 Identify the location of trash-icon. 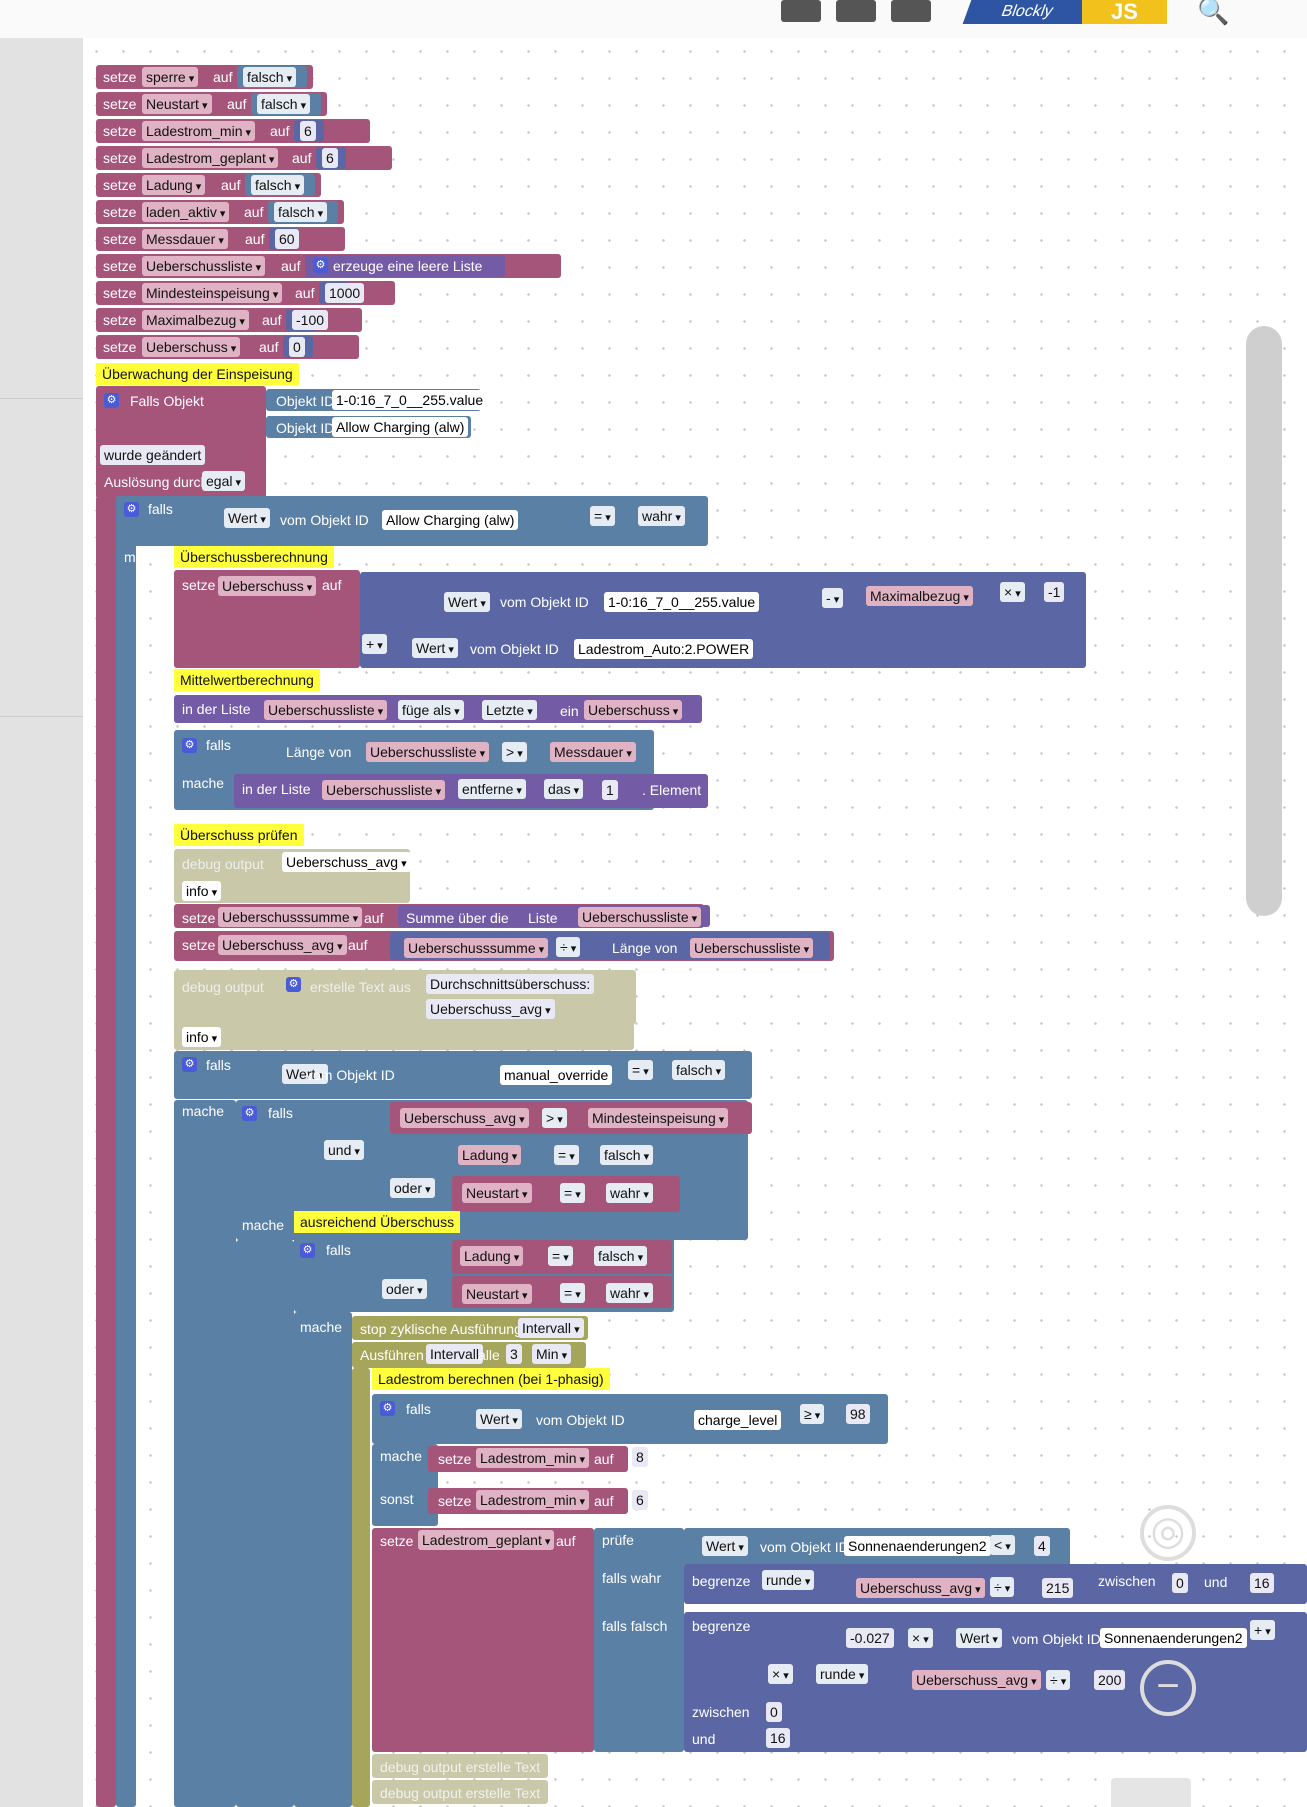
(1151, 1792).